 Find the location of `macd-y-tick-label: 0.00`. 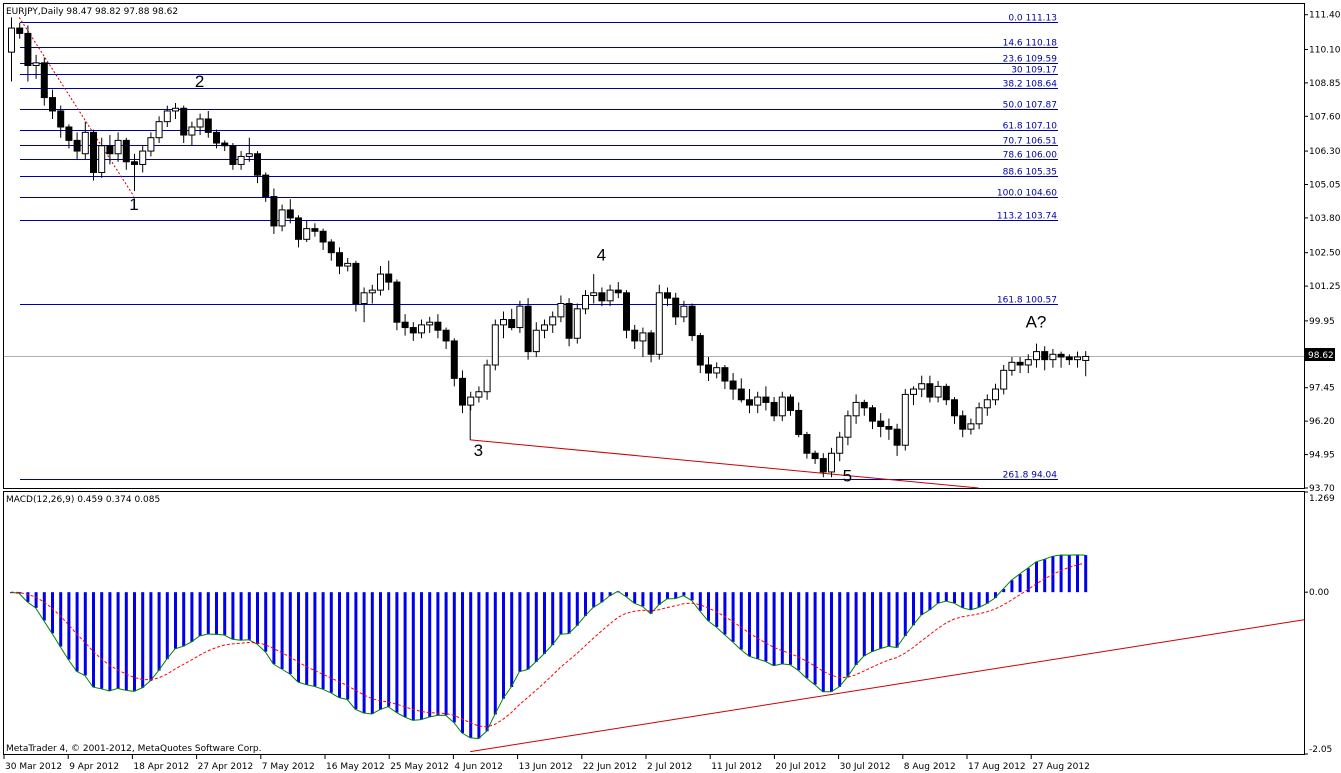

macd-y-tick-label: 0.00 is located at coordinates (1319, 593).